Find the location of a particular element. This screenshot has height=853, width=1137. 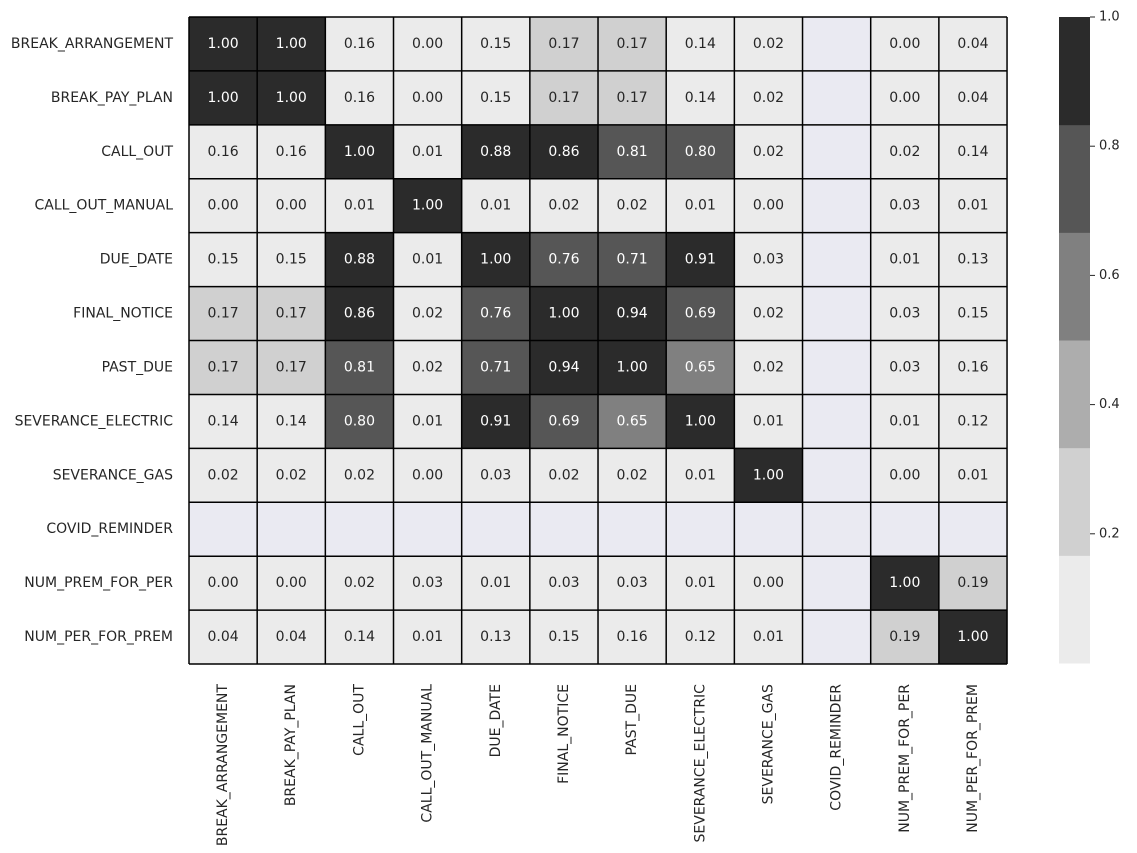

cell-value-label: 0.80 is located at coordinates (700, 152).